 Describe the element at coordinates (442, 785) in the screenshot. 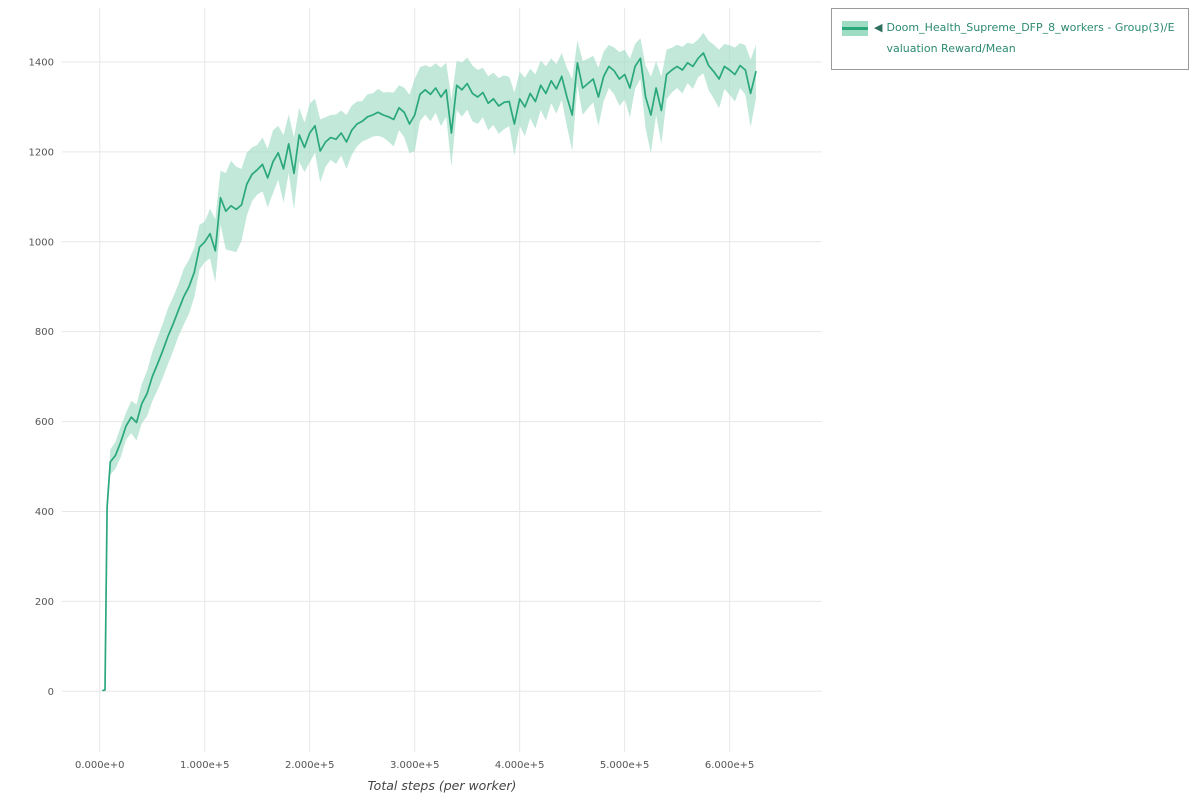

I see `x-axis-label: Total steps (per worker)` at that location.